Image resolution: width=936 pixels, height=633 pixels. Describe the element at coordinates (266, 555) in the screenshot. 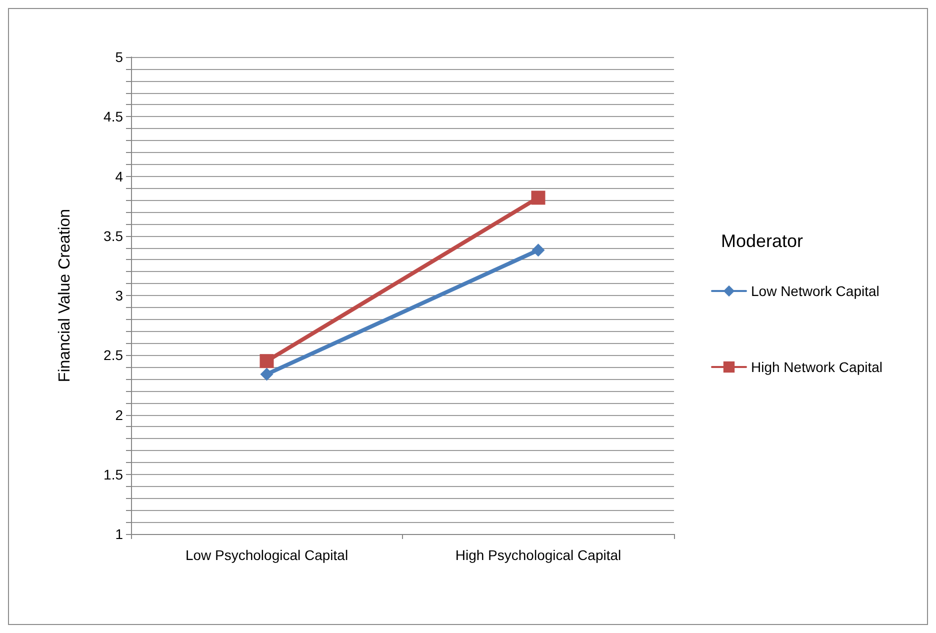

I see `x-tick-label: Low Psychological Capital` at that location.